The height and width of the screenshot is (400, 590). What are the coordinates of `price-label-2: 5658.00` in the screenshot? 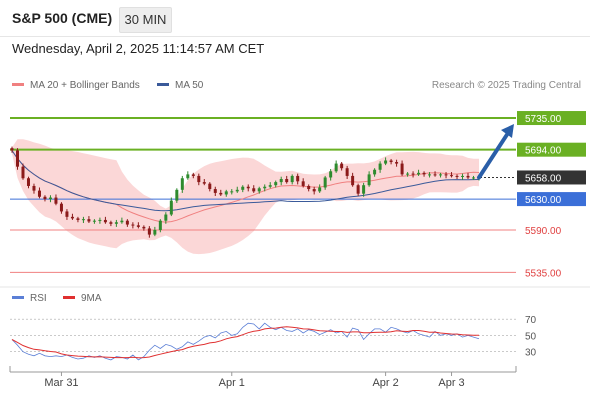 It's located at (543, 178).